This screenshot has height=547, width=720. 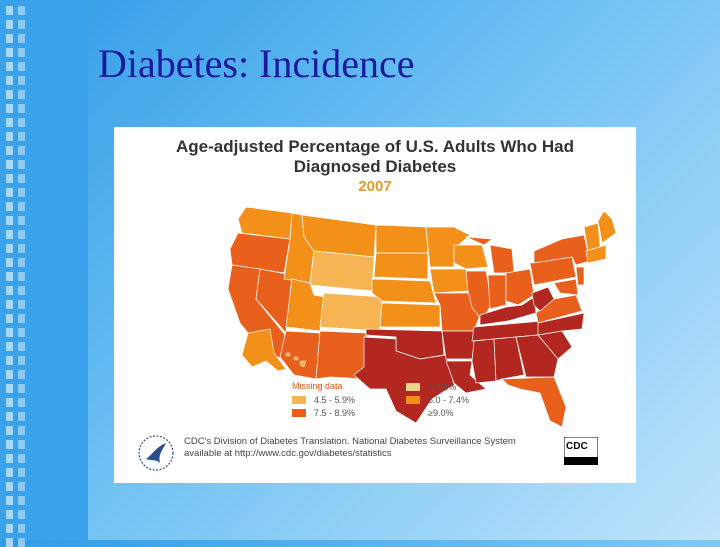 What do you see at coordinates (484, 361) in the screenshot?
I see `state-mississippi` at bounding box center [484, 361].